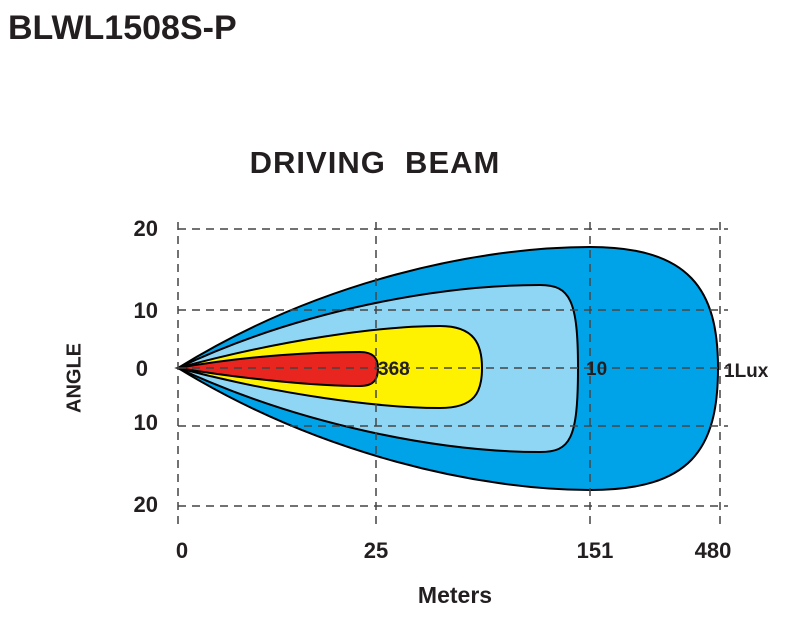 The width and height of the screenshot is (794, 632). Describe the element at coordinates (122, 28) in the screenshot. I see `page-title: BLWL1508S-P` at that location.